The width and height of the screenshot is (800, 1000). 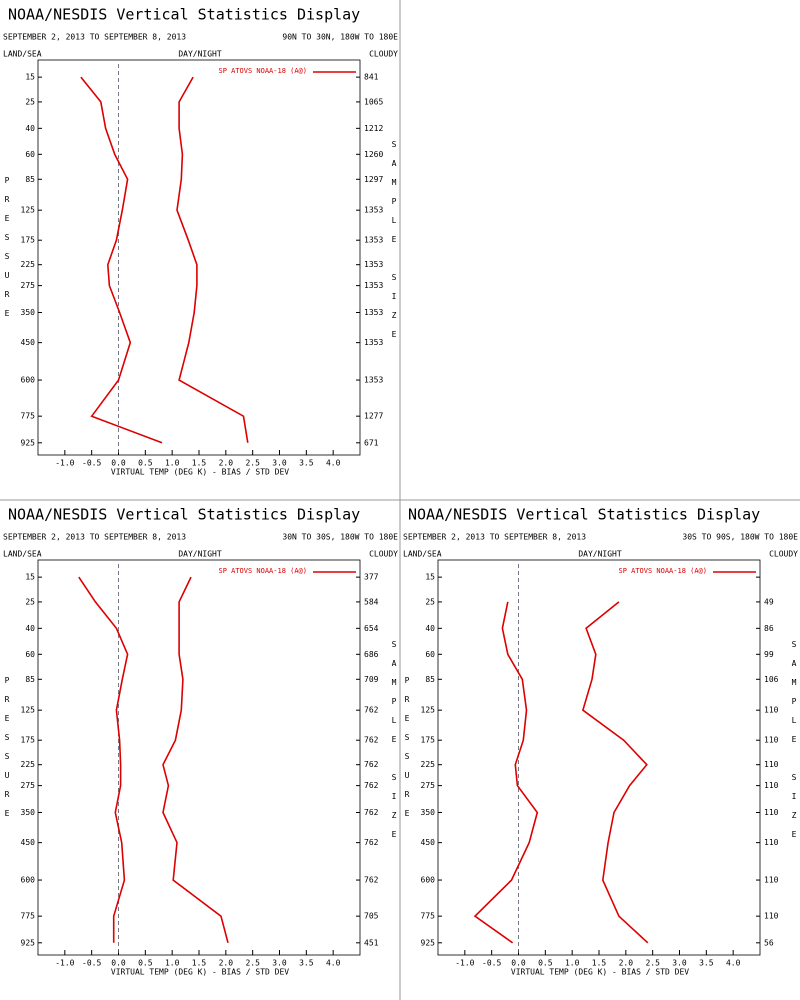 I want to click on sample-size-label: 671, so click(x=371, y=442).